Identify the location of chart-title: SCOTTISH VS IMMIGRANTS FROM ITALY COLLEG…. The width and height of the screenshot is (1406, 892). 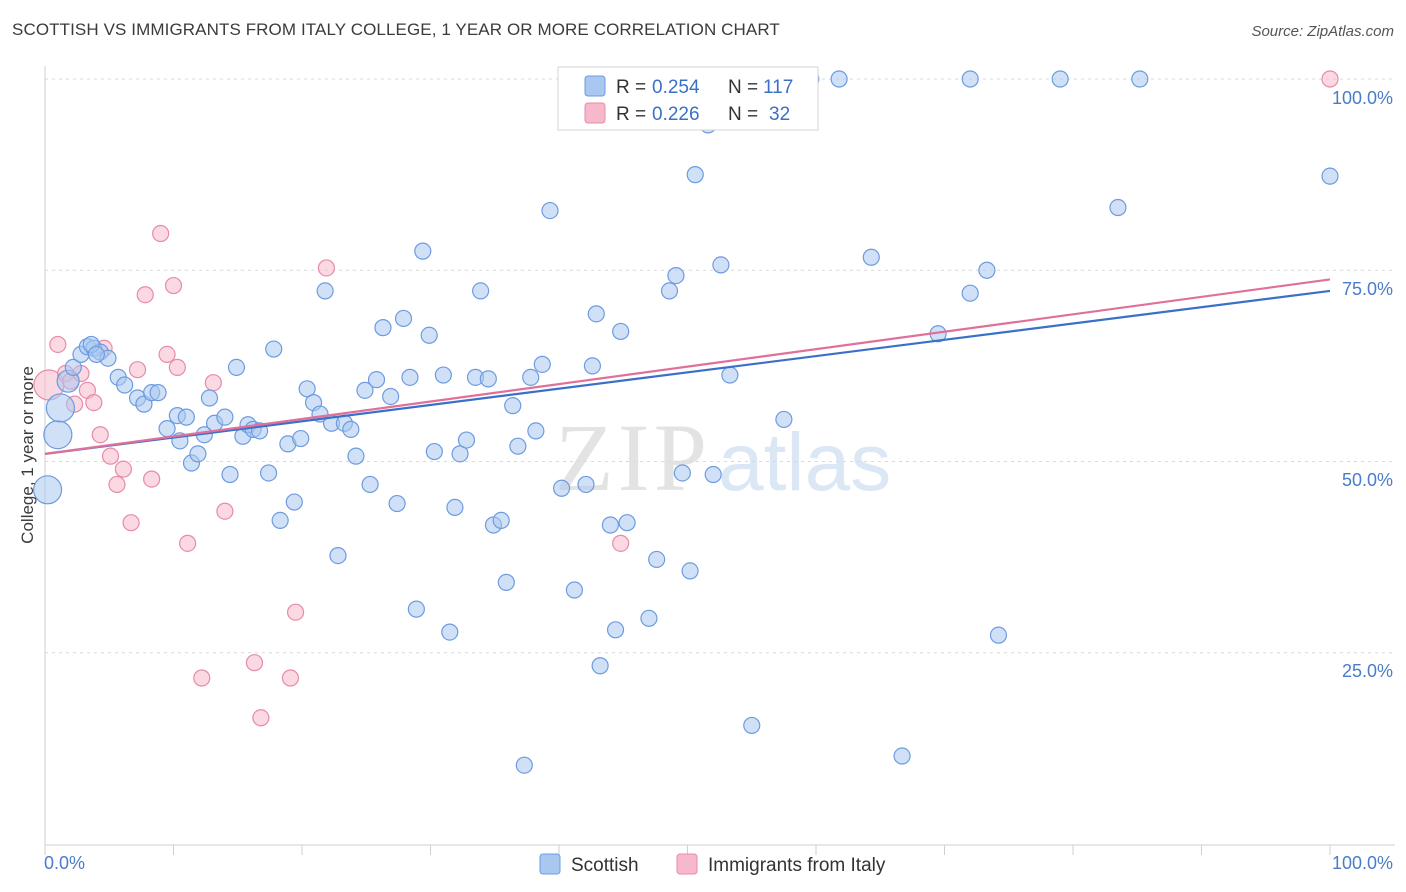
(396, 29).